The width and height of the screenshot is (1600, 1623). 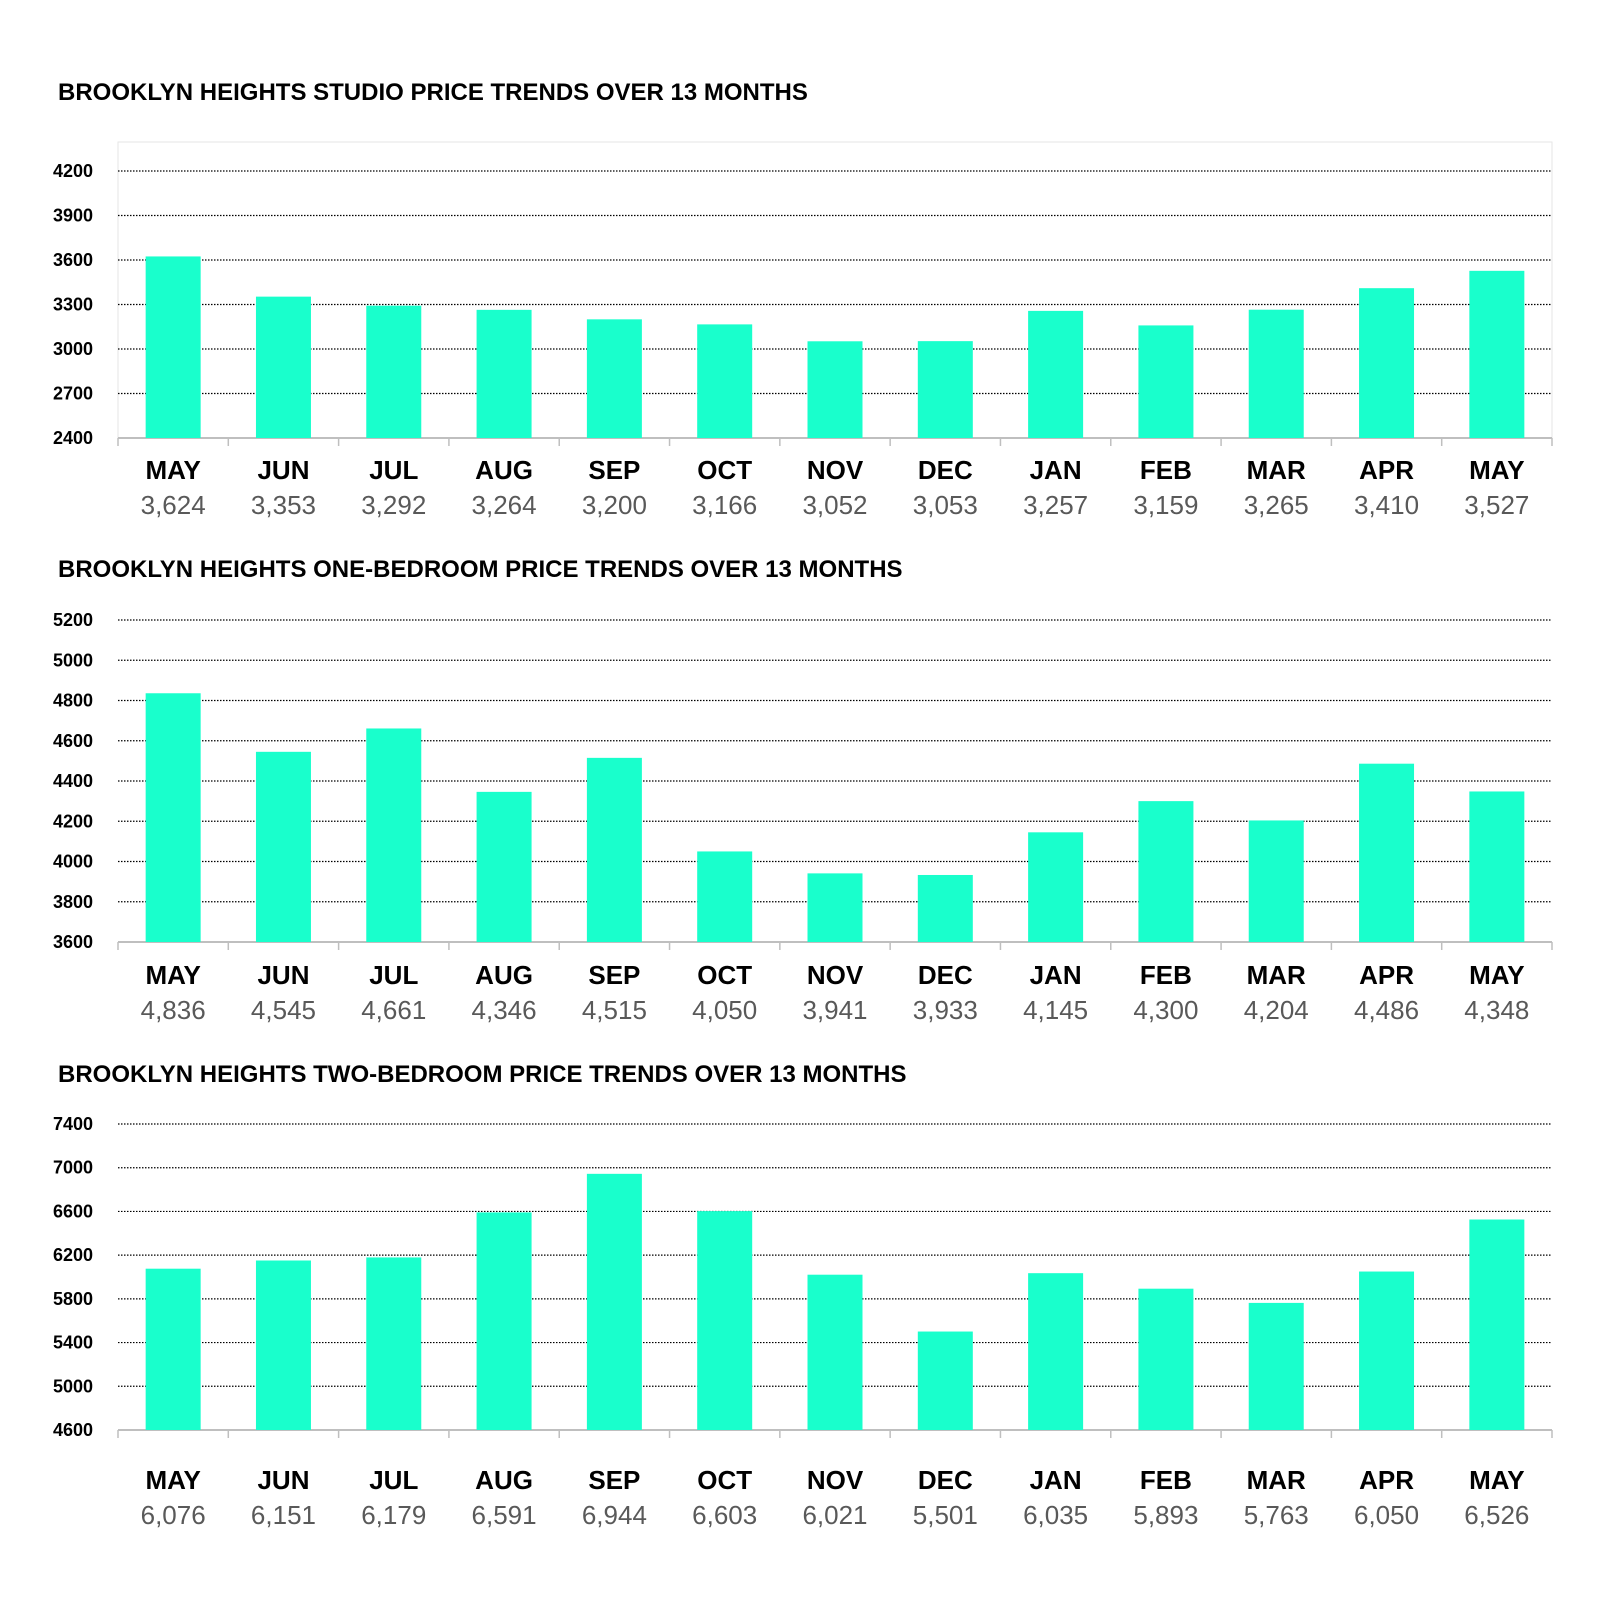 What do you see at coordinates (834, 1515) in the screenshot?
I see `data-label: 6,021` at bounding box center [834, 1515].